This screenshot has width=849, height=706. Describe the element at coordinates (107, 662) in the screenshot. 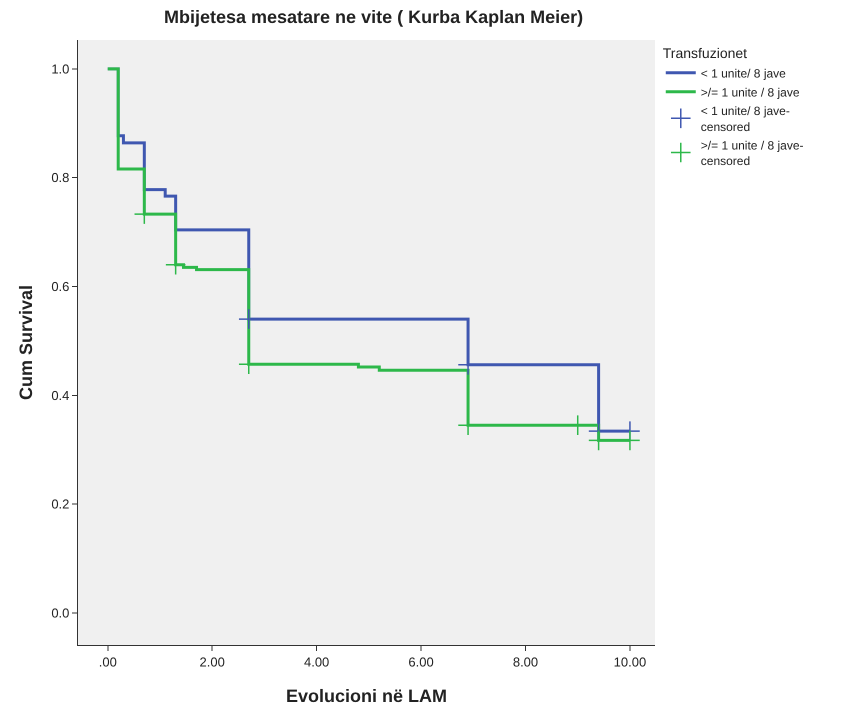

I see `x-tick-label: .00` at that location.